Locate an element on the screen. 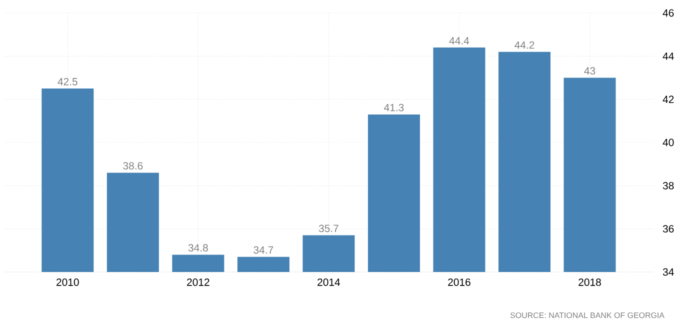  x-tick-label: 2018 is located at coordinates (589, 282).